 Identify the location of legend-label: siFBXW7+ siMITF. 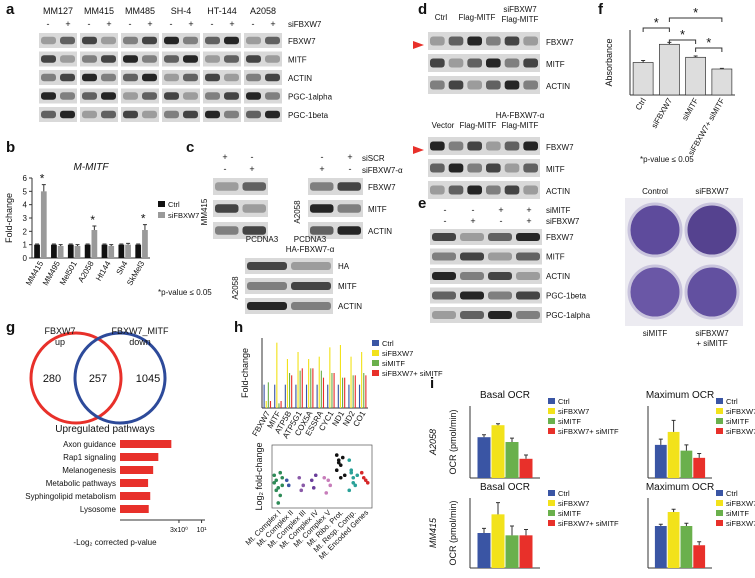
(588, 431).